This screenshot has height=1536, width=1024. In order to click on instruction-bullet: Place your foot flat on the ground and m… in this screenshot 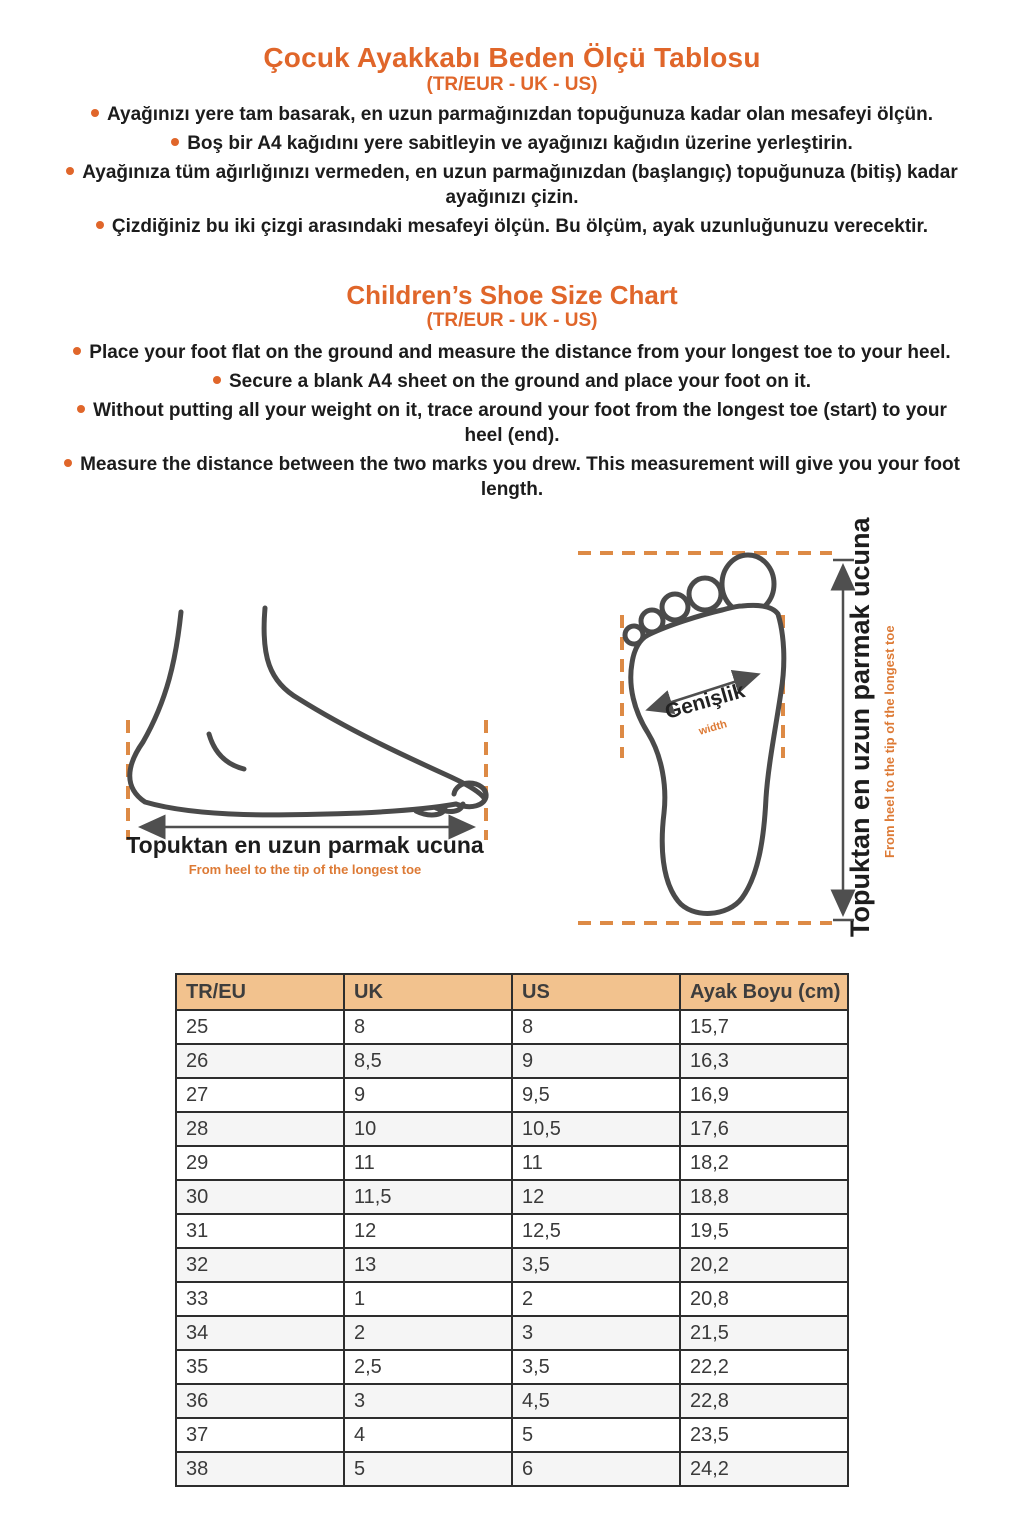, I will do `click(512, 352)`.